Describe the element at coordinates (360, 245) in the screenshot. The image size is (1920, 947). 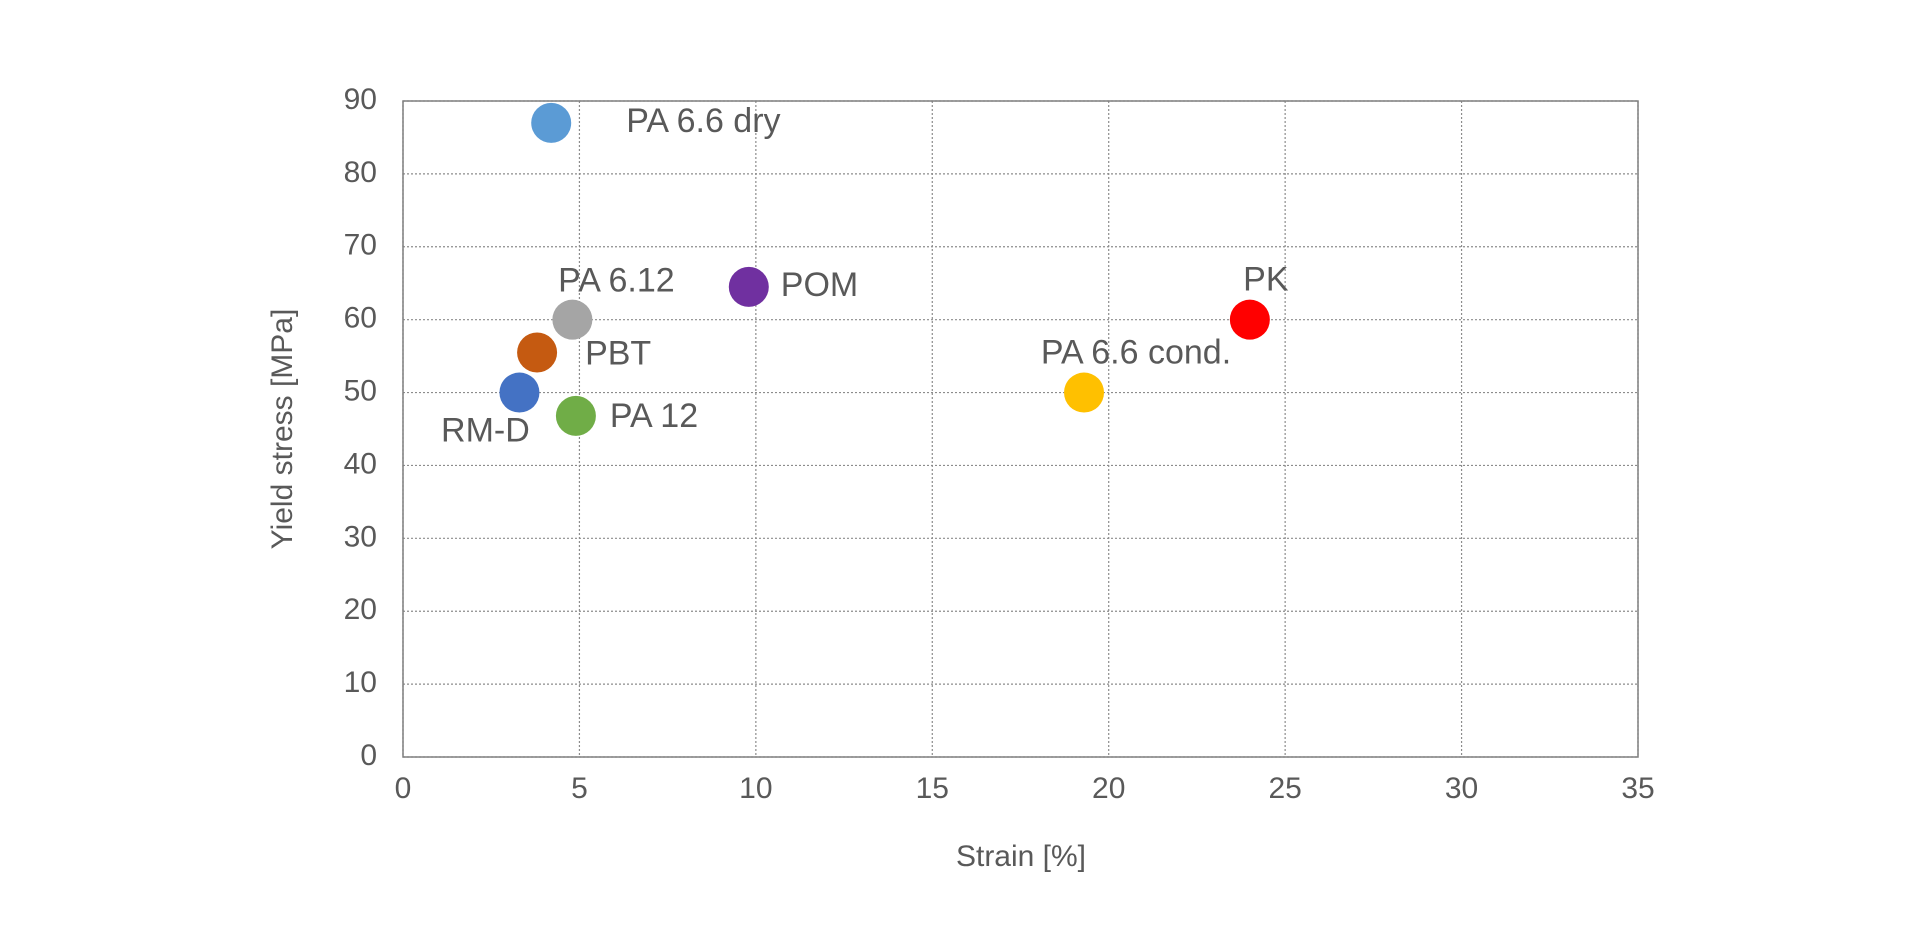
I see `y-tick-label: 70` at that location.